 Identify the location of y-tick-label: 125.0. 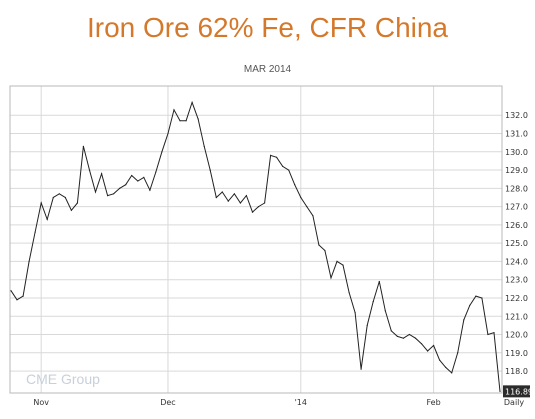
(516, 243).